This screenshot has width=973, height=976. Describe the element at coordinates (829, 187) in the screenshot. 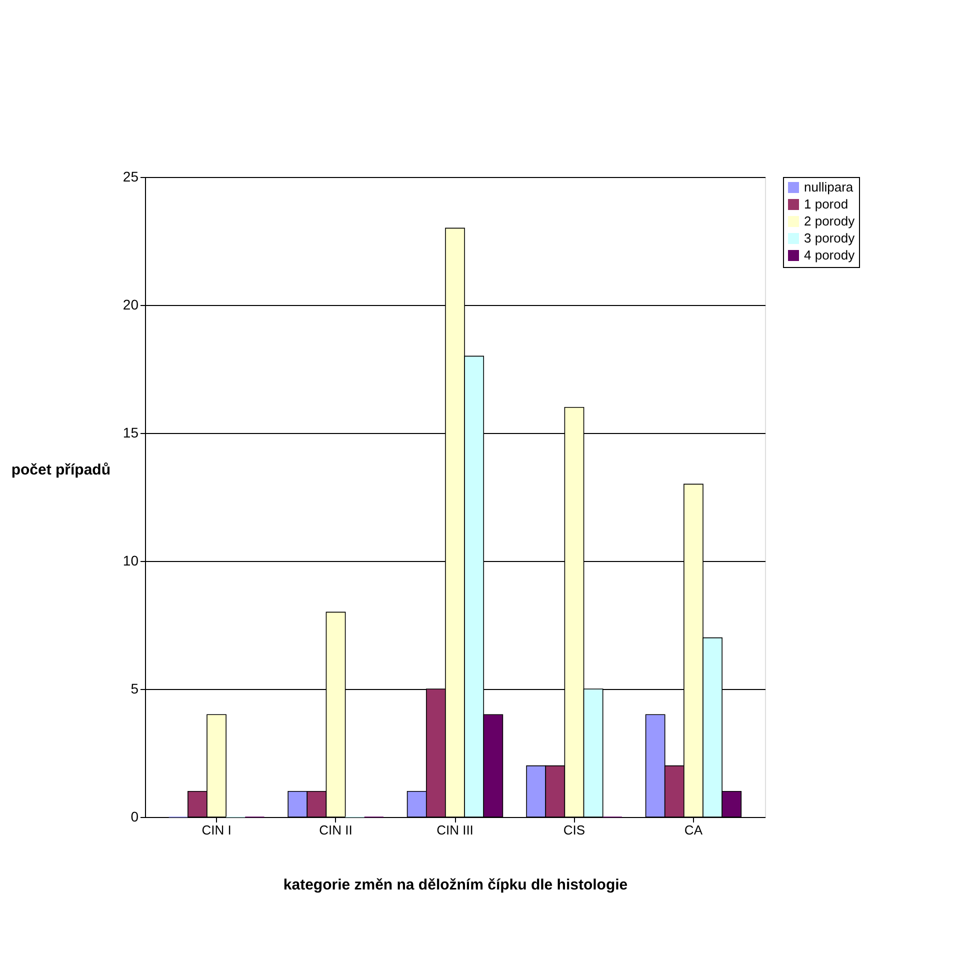

I see `legend-label: nullipara` at that location.